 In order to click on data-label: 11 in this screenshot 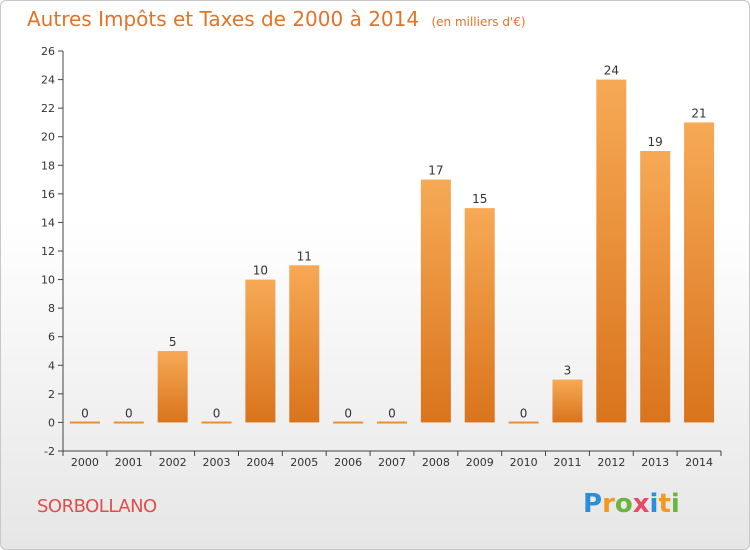, I will do `click(304, 256)`.